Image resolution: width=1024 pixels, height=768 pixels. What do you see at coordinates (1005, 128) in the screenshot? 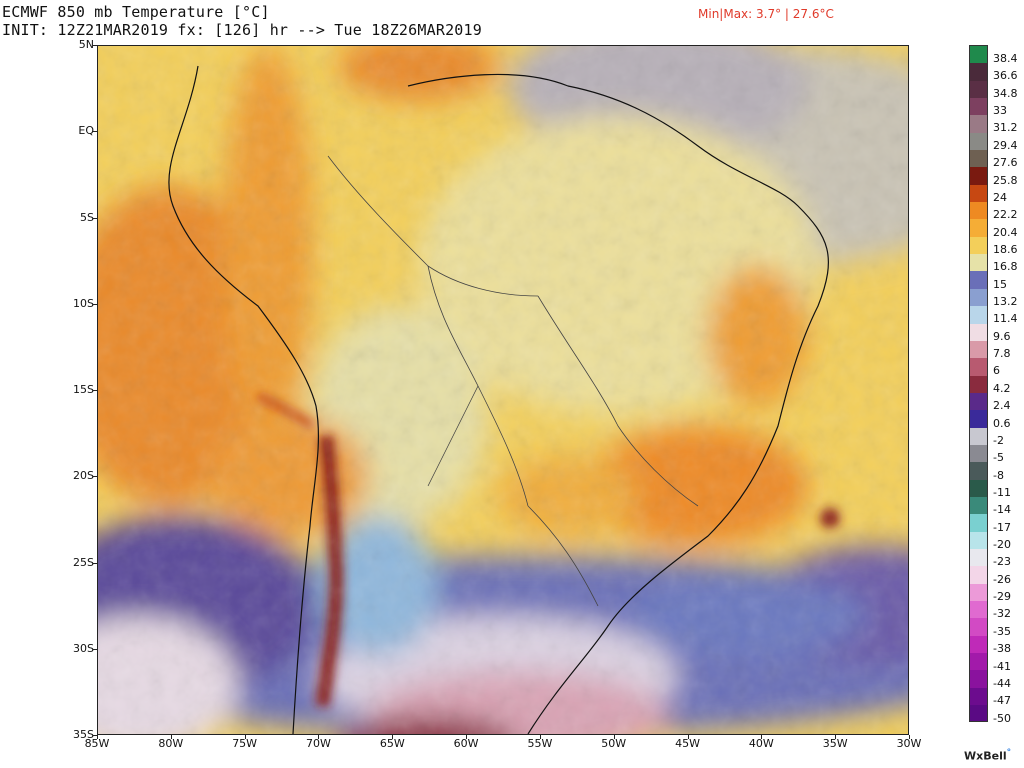
I see `color-scale-label: 31.2` at bounding box center [1005, 128].